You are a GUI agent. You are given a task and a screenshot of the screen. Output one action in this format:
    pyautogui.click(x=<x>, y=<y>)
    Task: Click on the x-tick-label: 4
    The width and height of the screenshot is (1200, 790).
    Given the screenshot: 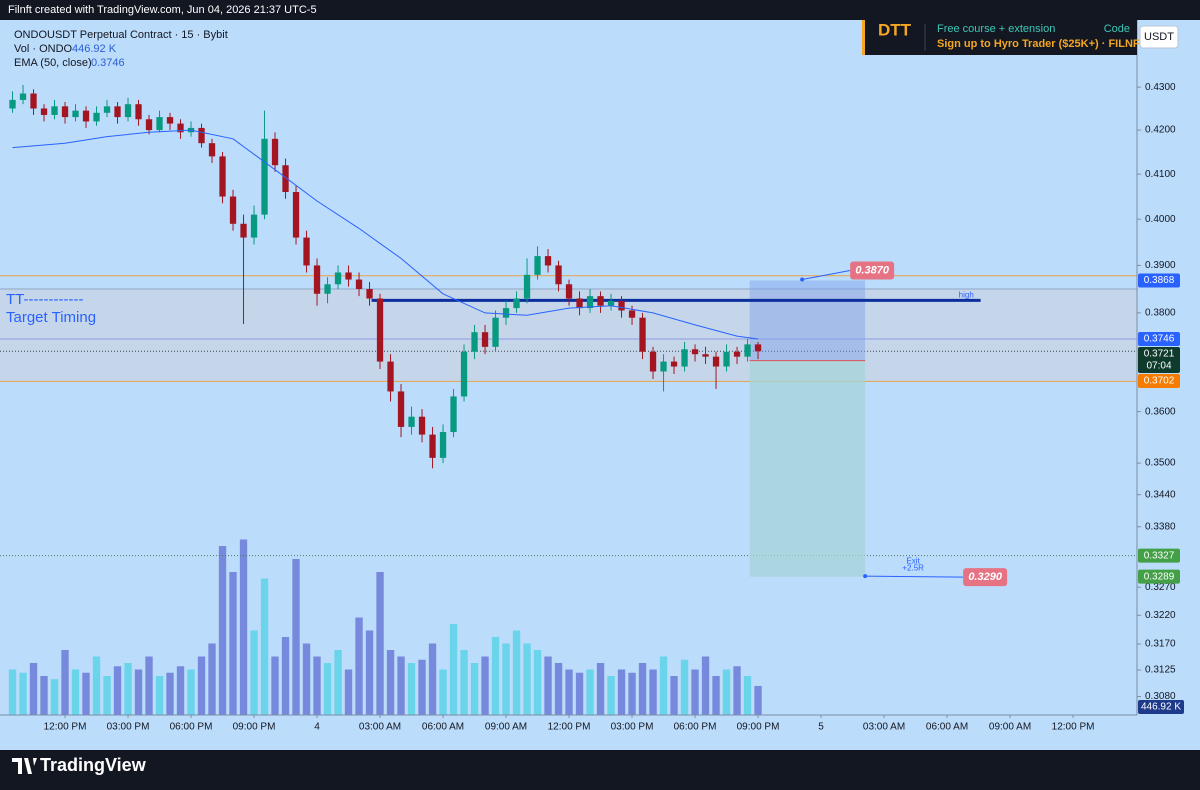 What is the action you would take?
    pyautogui.click(x=317, y=727)
    